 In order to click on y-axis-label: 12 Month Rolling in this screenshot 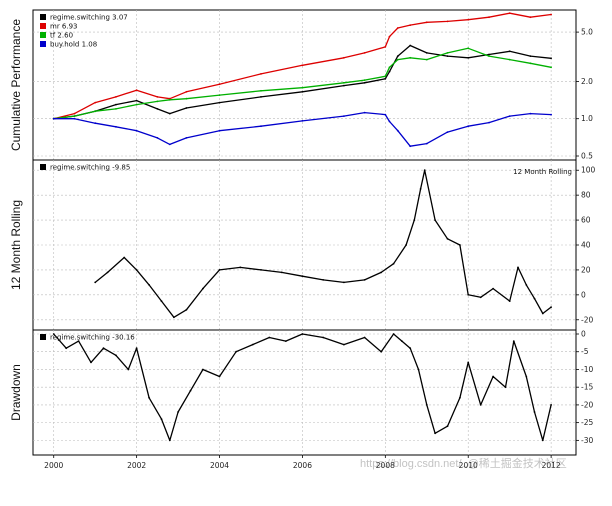, I will do `click(16, 245)`.